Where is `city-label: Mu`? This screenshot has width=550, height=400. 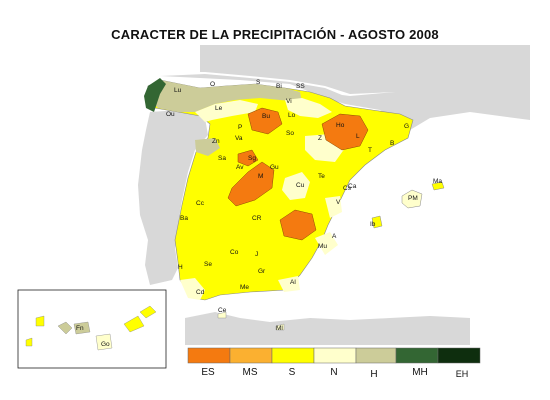 city-label: Mu is located at coordinates (322, 246).